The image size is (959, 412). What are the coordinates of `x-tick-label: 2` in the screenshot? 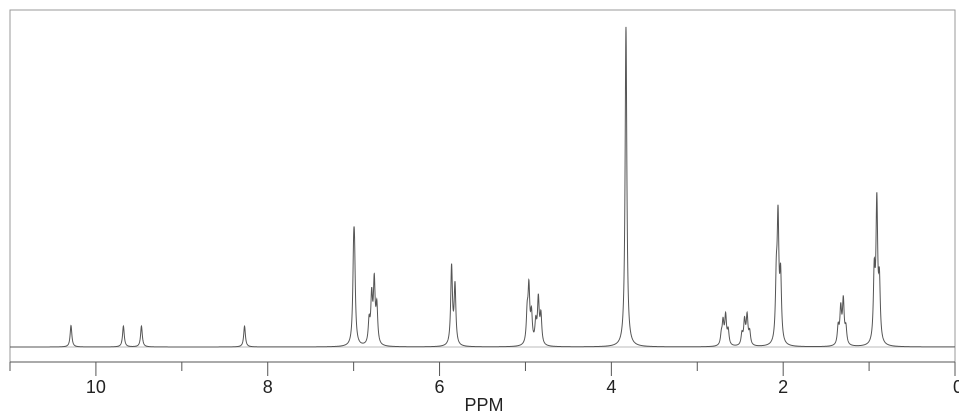 It's located at (783, 387).